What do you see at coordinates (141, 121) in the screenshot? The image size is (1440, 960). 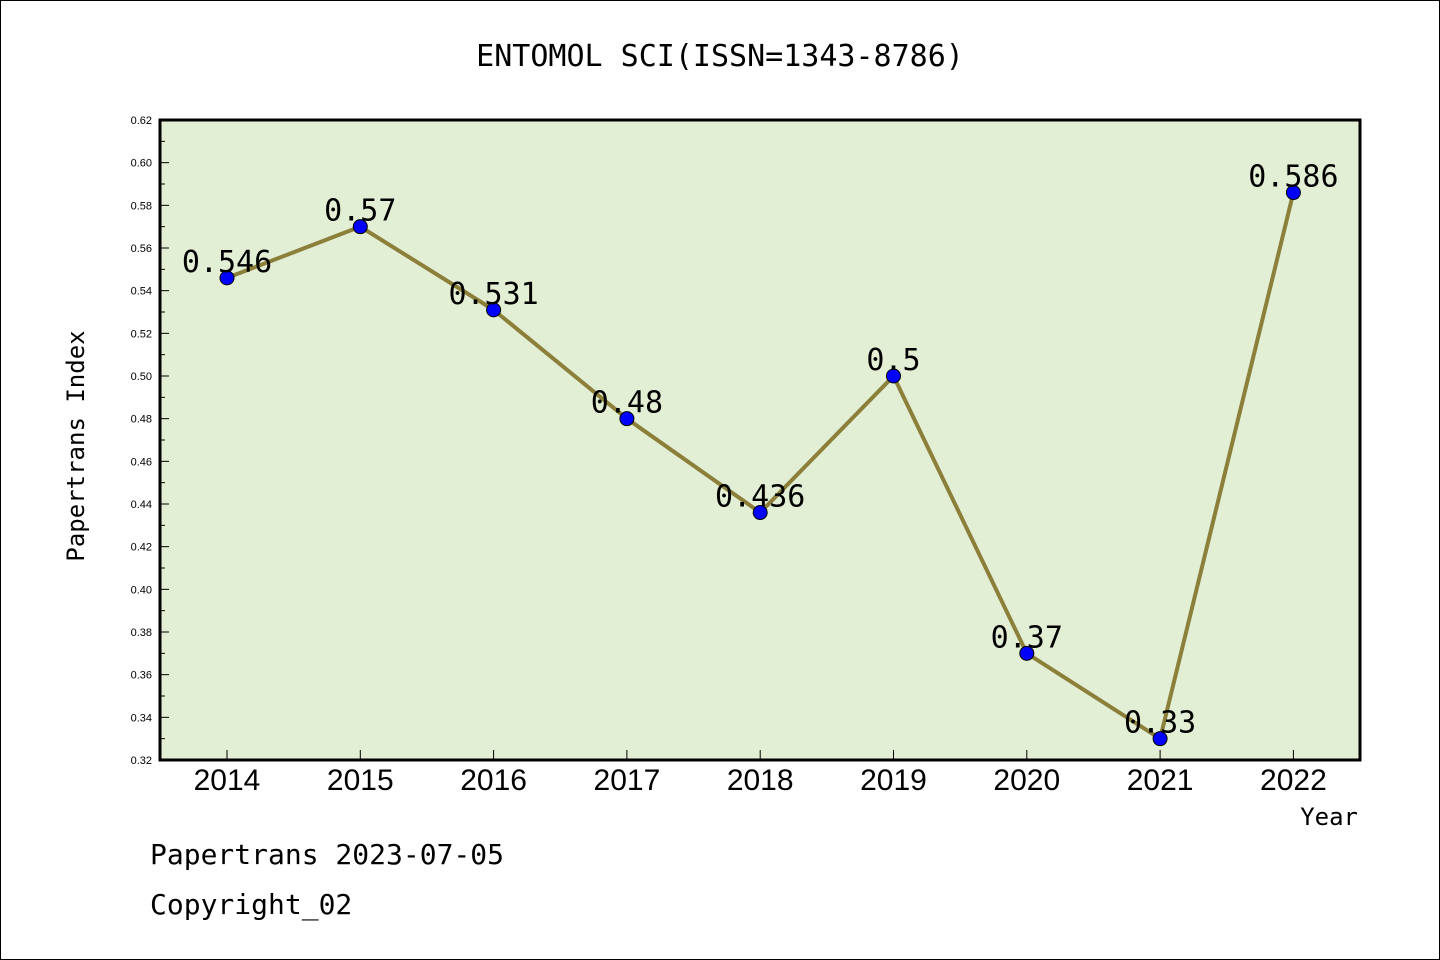 I see `y-tick-label: 0.62` at bounding box center [141, 121].